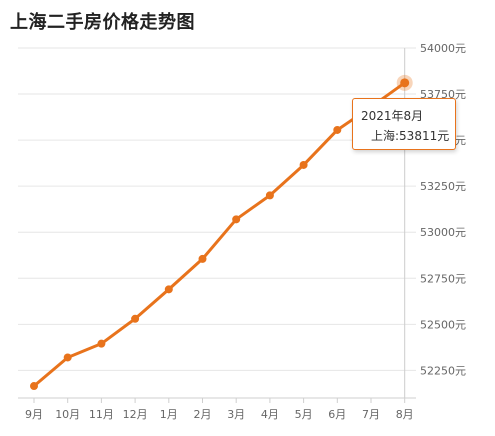 This screenshot has width=495, height=436. I want to click on chart-title: 上海二手房价格走势图, so click(102, 22).